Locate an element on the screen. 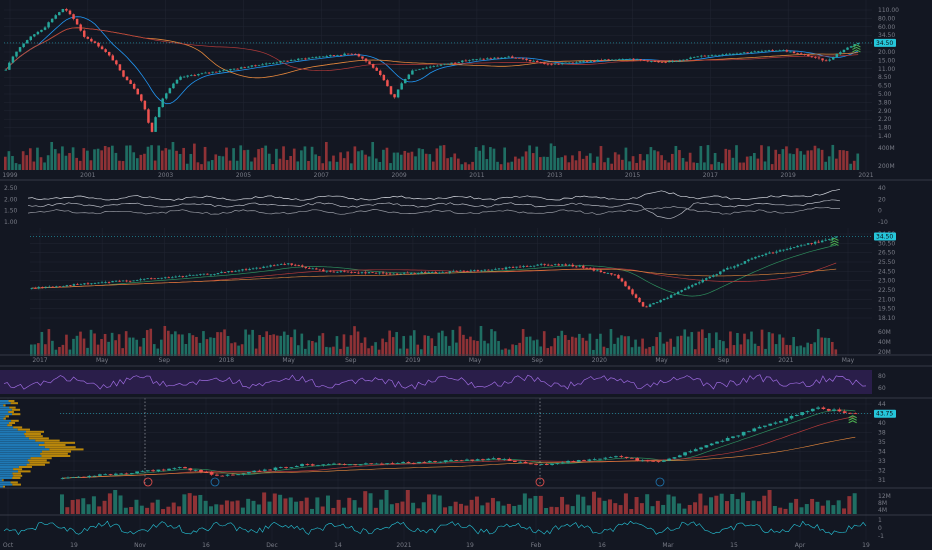 This screenshot has height=550, width=932. volume-axis-label: 12M is located at coordinates (884, 496).